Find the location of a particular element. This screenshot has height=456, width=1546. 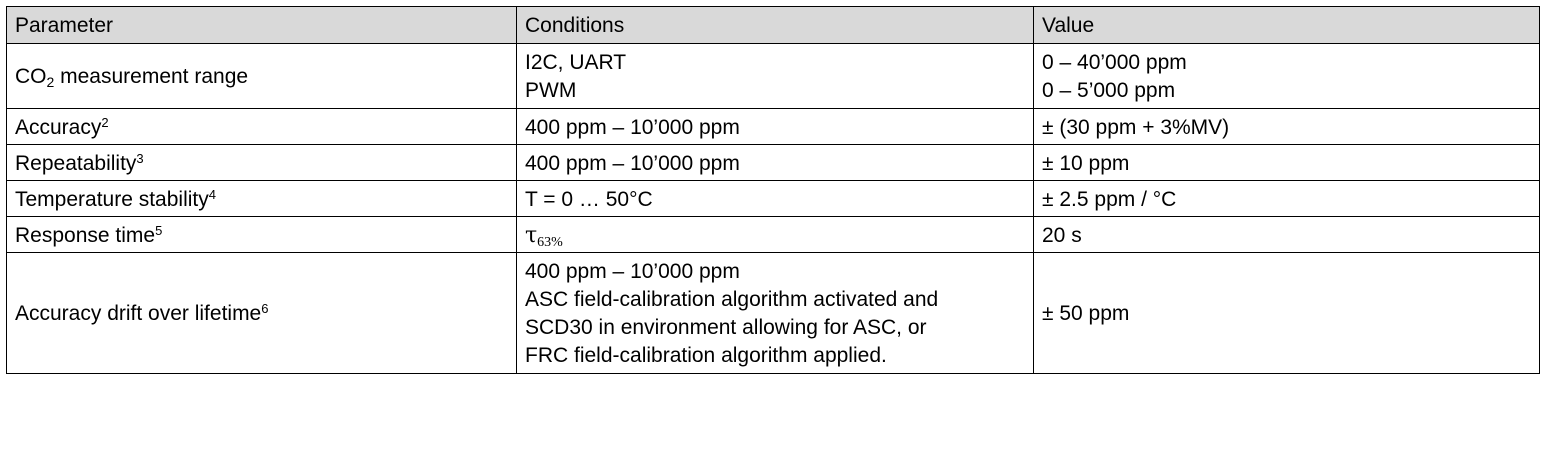

tau-symbol: τ is located at coordinates (531, 235).